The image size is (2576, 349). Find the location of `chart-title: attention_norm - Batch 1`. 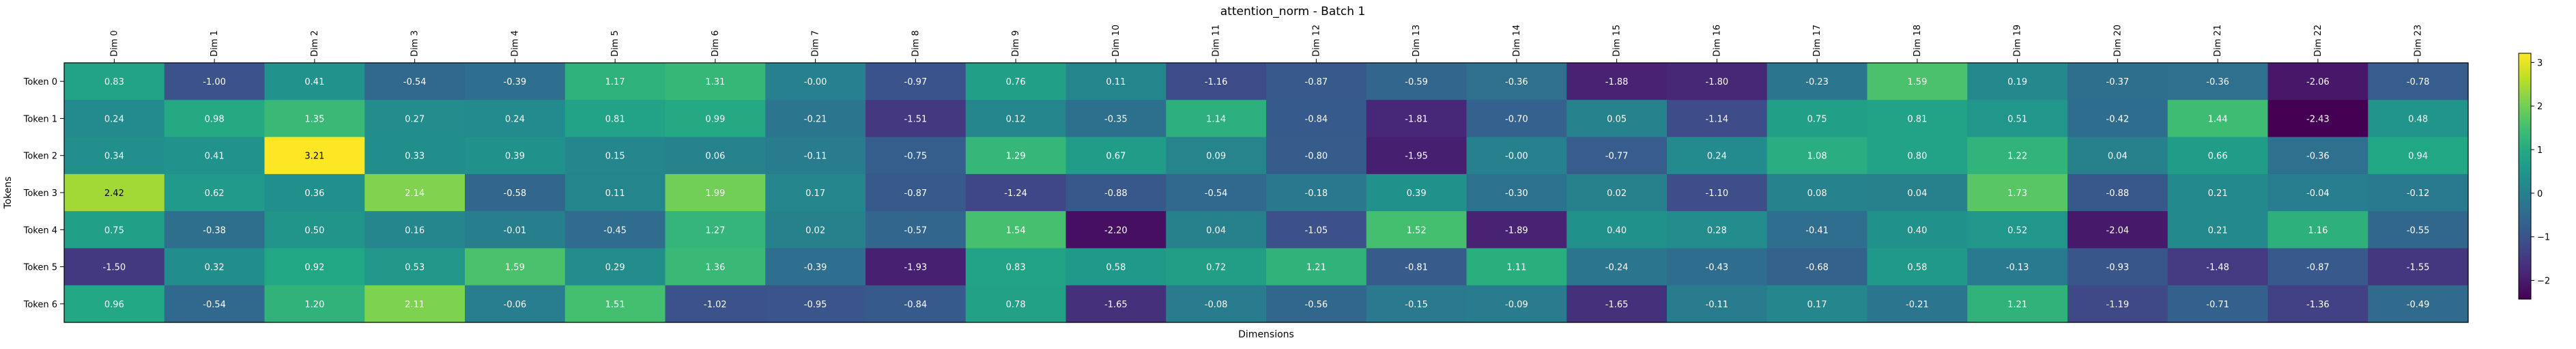

chart-title: attention_norm - Batch 1 is located at coordinates (1293, 11).